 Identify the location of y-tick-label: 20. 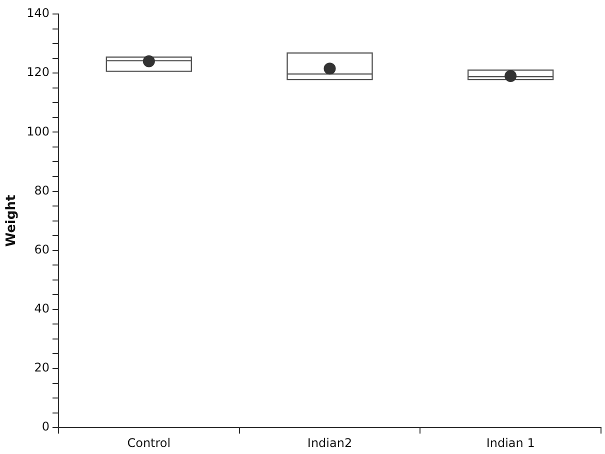
(42, 367).